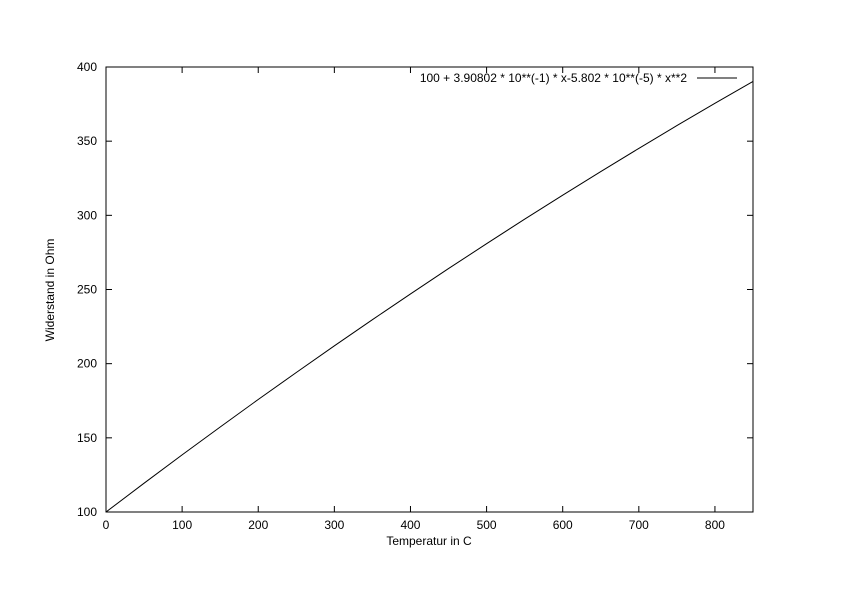 The width and height of the screenshot is (842, 595). I want to click on x-tick-label: 100, so click(182, 525).